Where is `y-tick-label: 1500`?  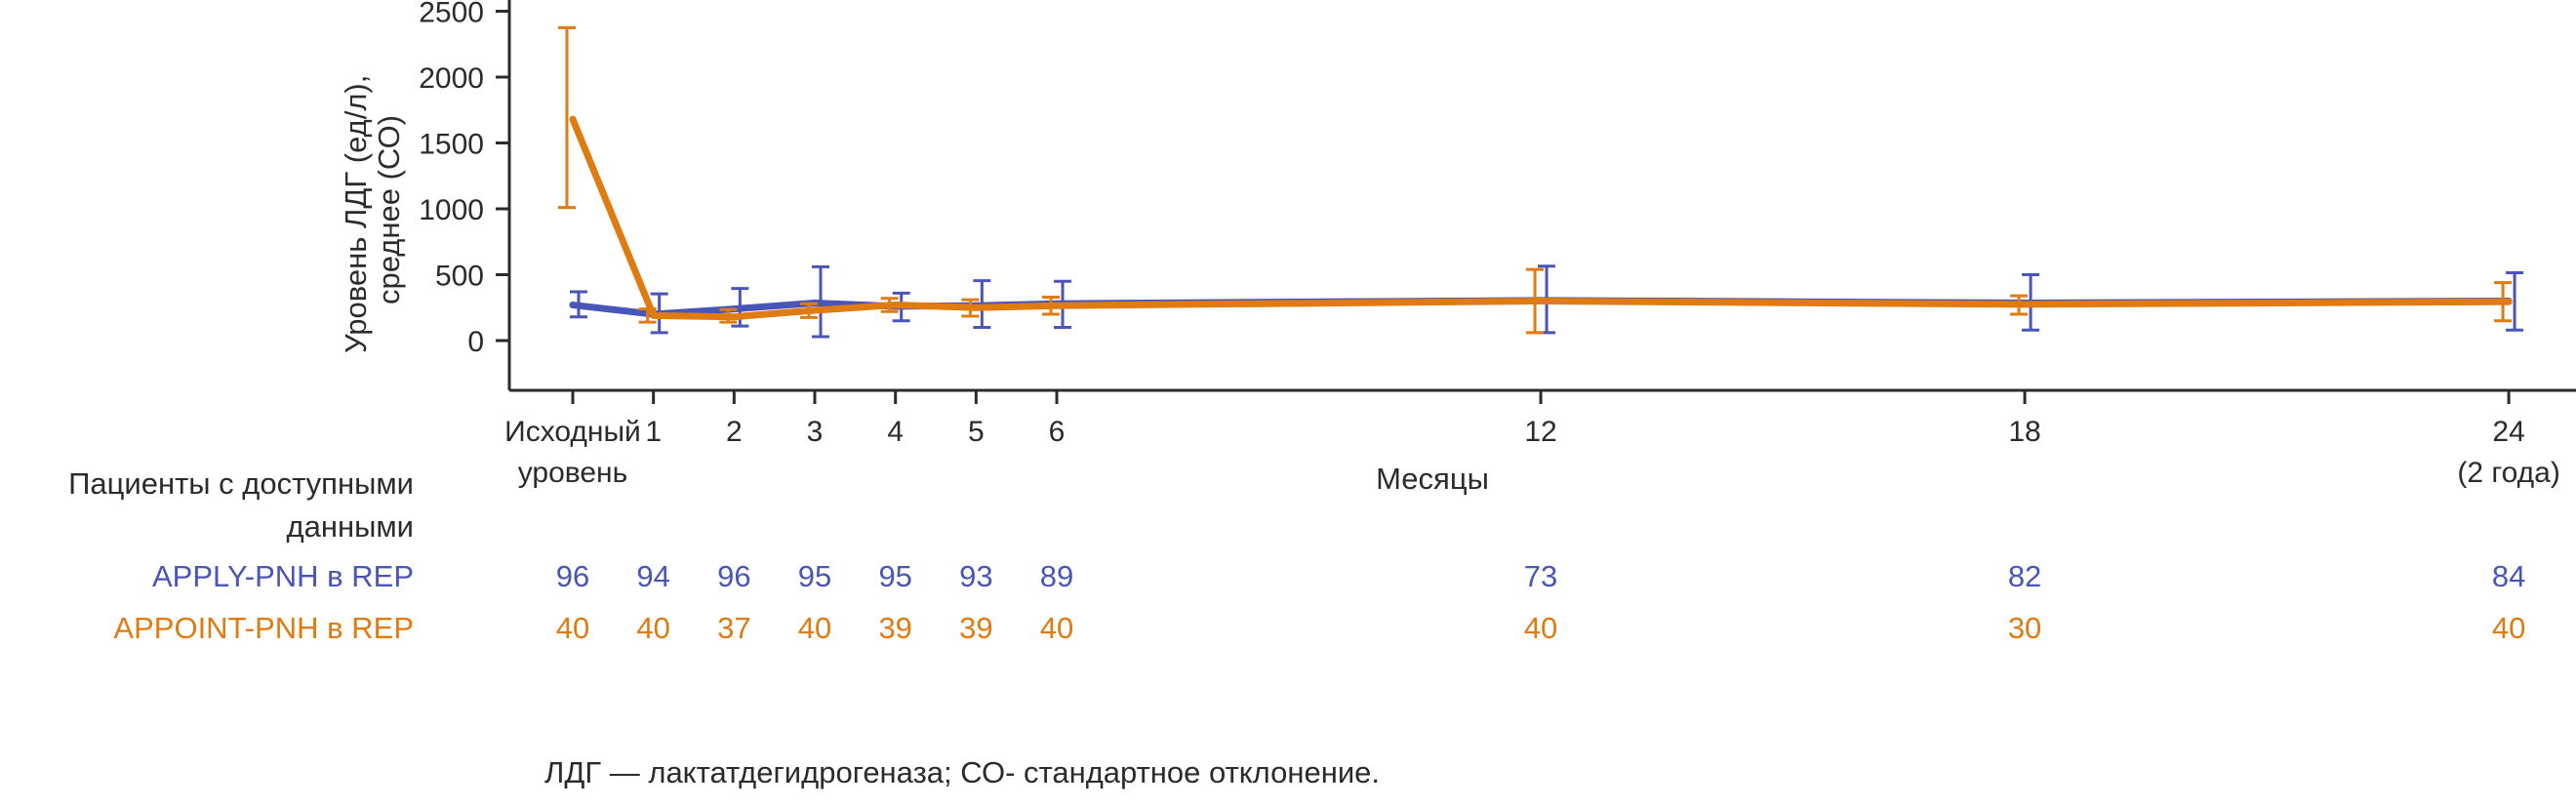
y-tick-label: 1500 is located at coordinates (451, 145).